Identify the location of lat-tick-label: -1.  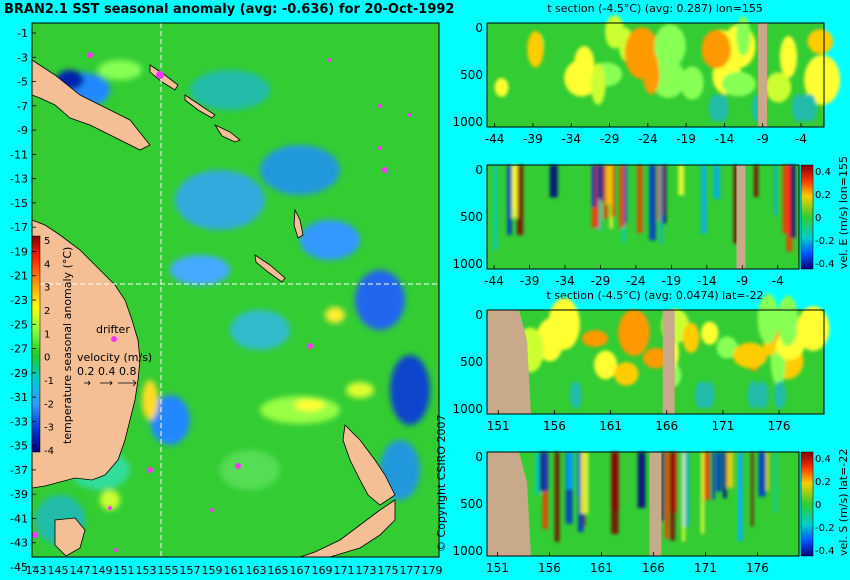
(22, 33).